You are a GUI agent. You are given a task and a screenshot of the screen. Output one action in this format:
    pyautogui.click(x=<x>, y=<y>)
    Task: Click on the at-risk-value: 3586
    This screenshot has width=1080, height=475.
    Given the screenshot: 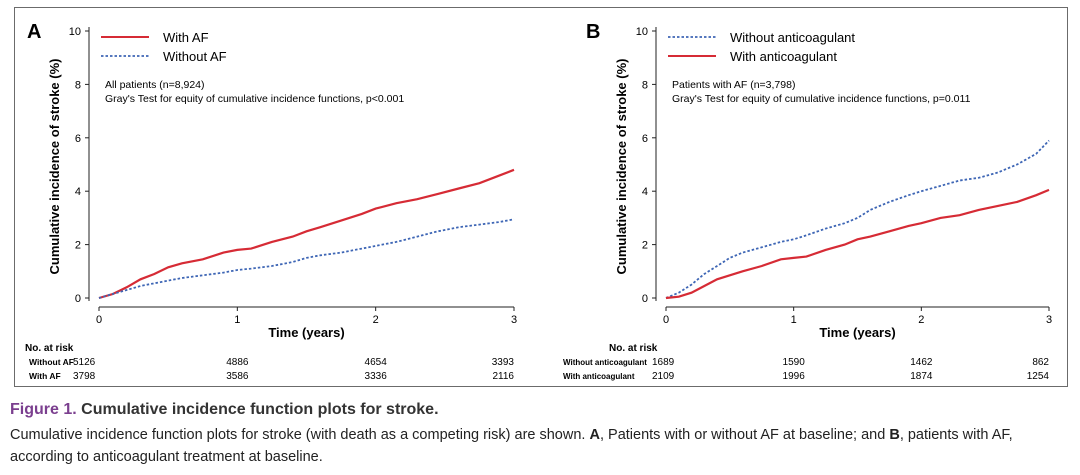 What is the action you would take?
    pyautogui.click(x=237, y=376)
    